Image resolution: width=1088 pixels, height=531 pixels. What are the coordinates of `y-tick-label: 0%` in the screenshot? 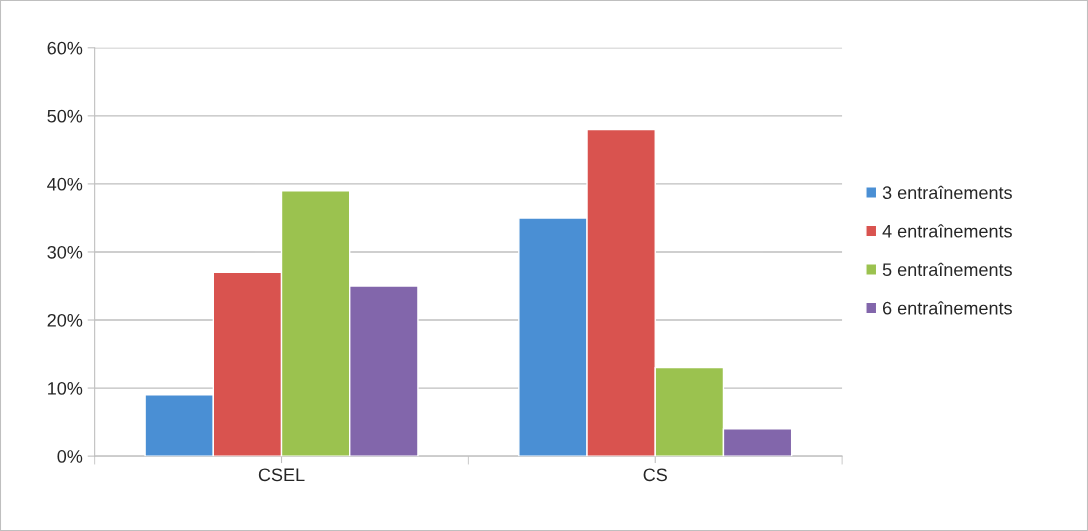 It's located at (70, 456).